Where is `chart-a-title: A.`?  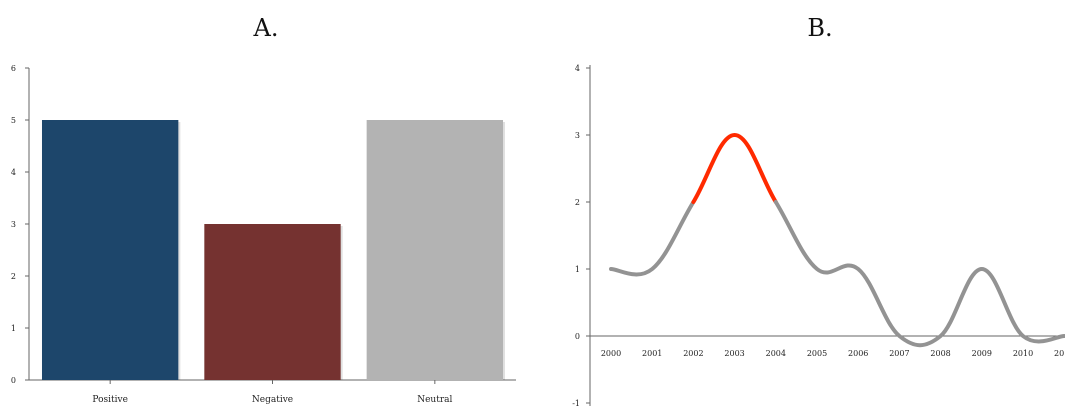 chart-a-title: A. is located at coordinates (266, 28).